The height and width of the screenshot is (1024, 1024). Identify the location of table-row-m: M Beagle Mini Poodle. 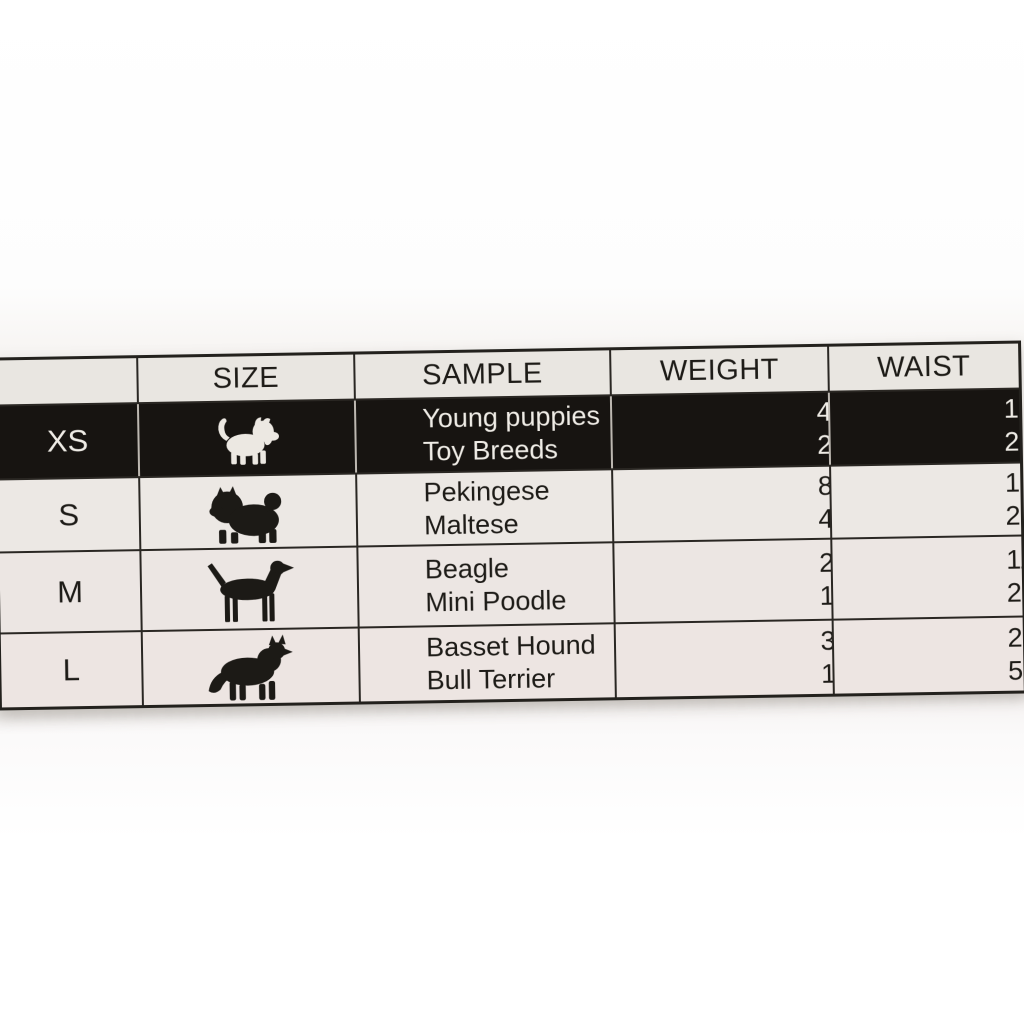
(511, 583).